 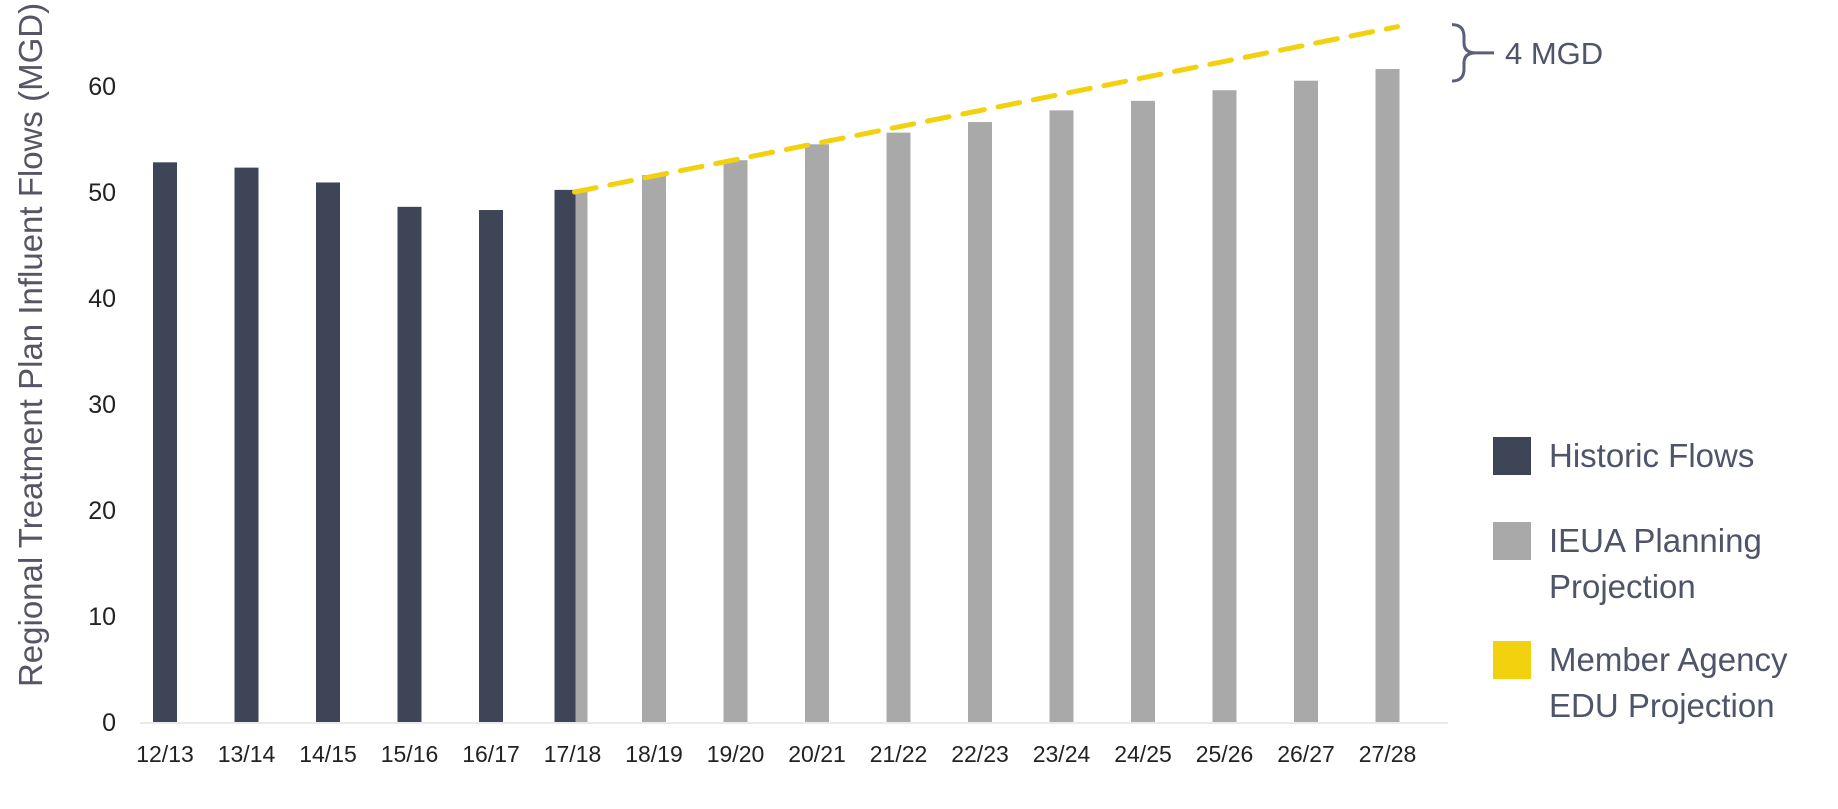 I want to click on y-tick-label: 60, so click(x=102, y=87).